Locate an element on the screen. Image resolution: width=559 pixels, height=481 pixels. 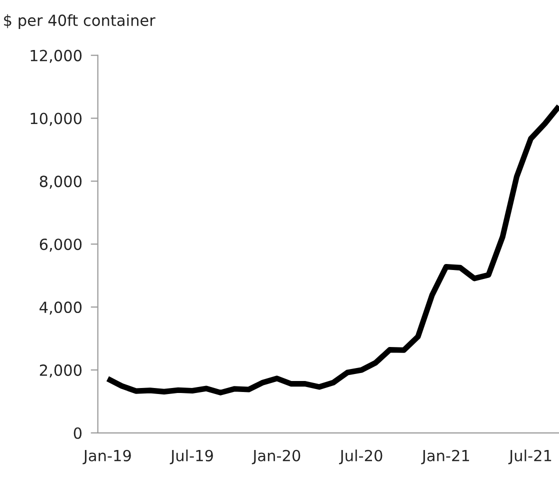
y-tick-label: 10,000 is located at coordinates (56, 119).